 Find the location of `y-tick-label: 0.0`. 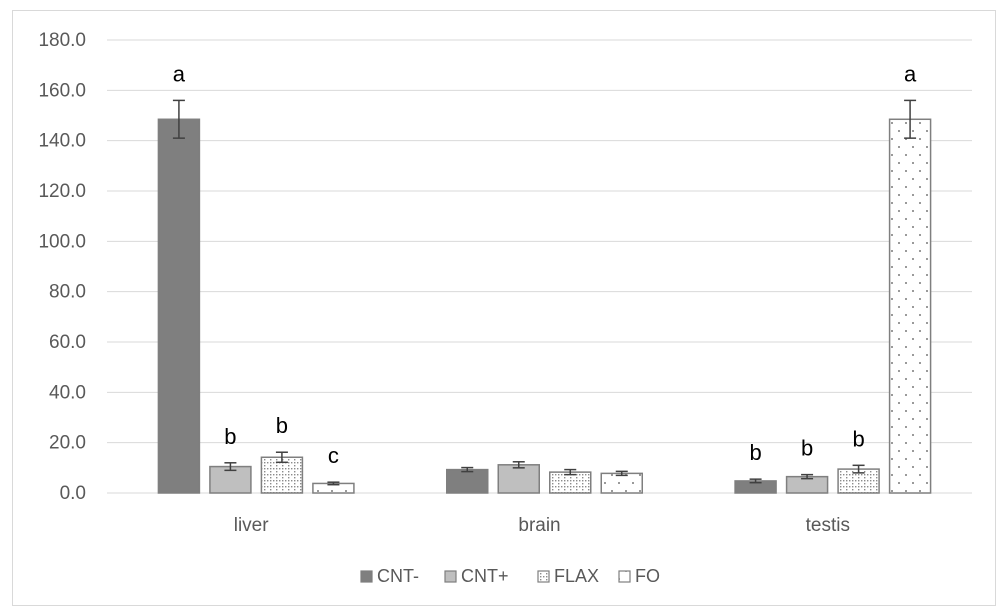

y-tick-label: 0.0 is located at coordinates (73, 493).